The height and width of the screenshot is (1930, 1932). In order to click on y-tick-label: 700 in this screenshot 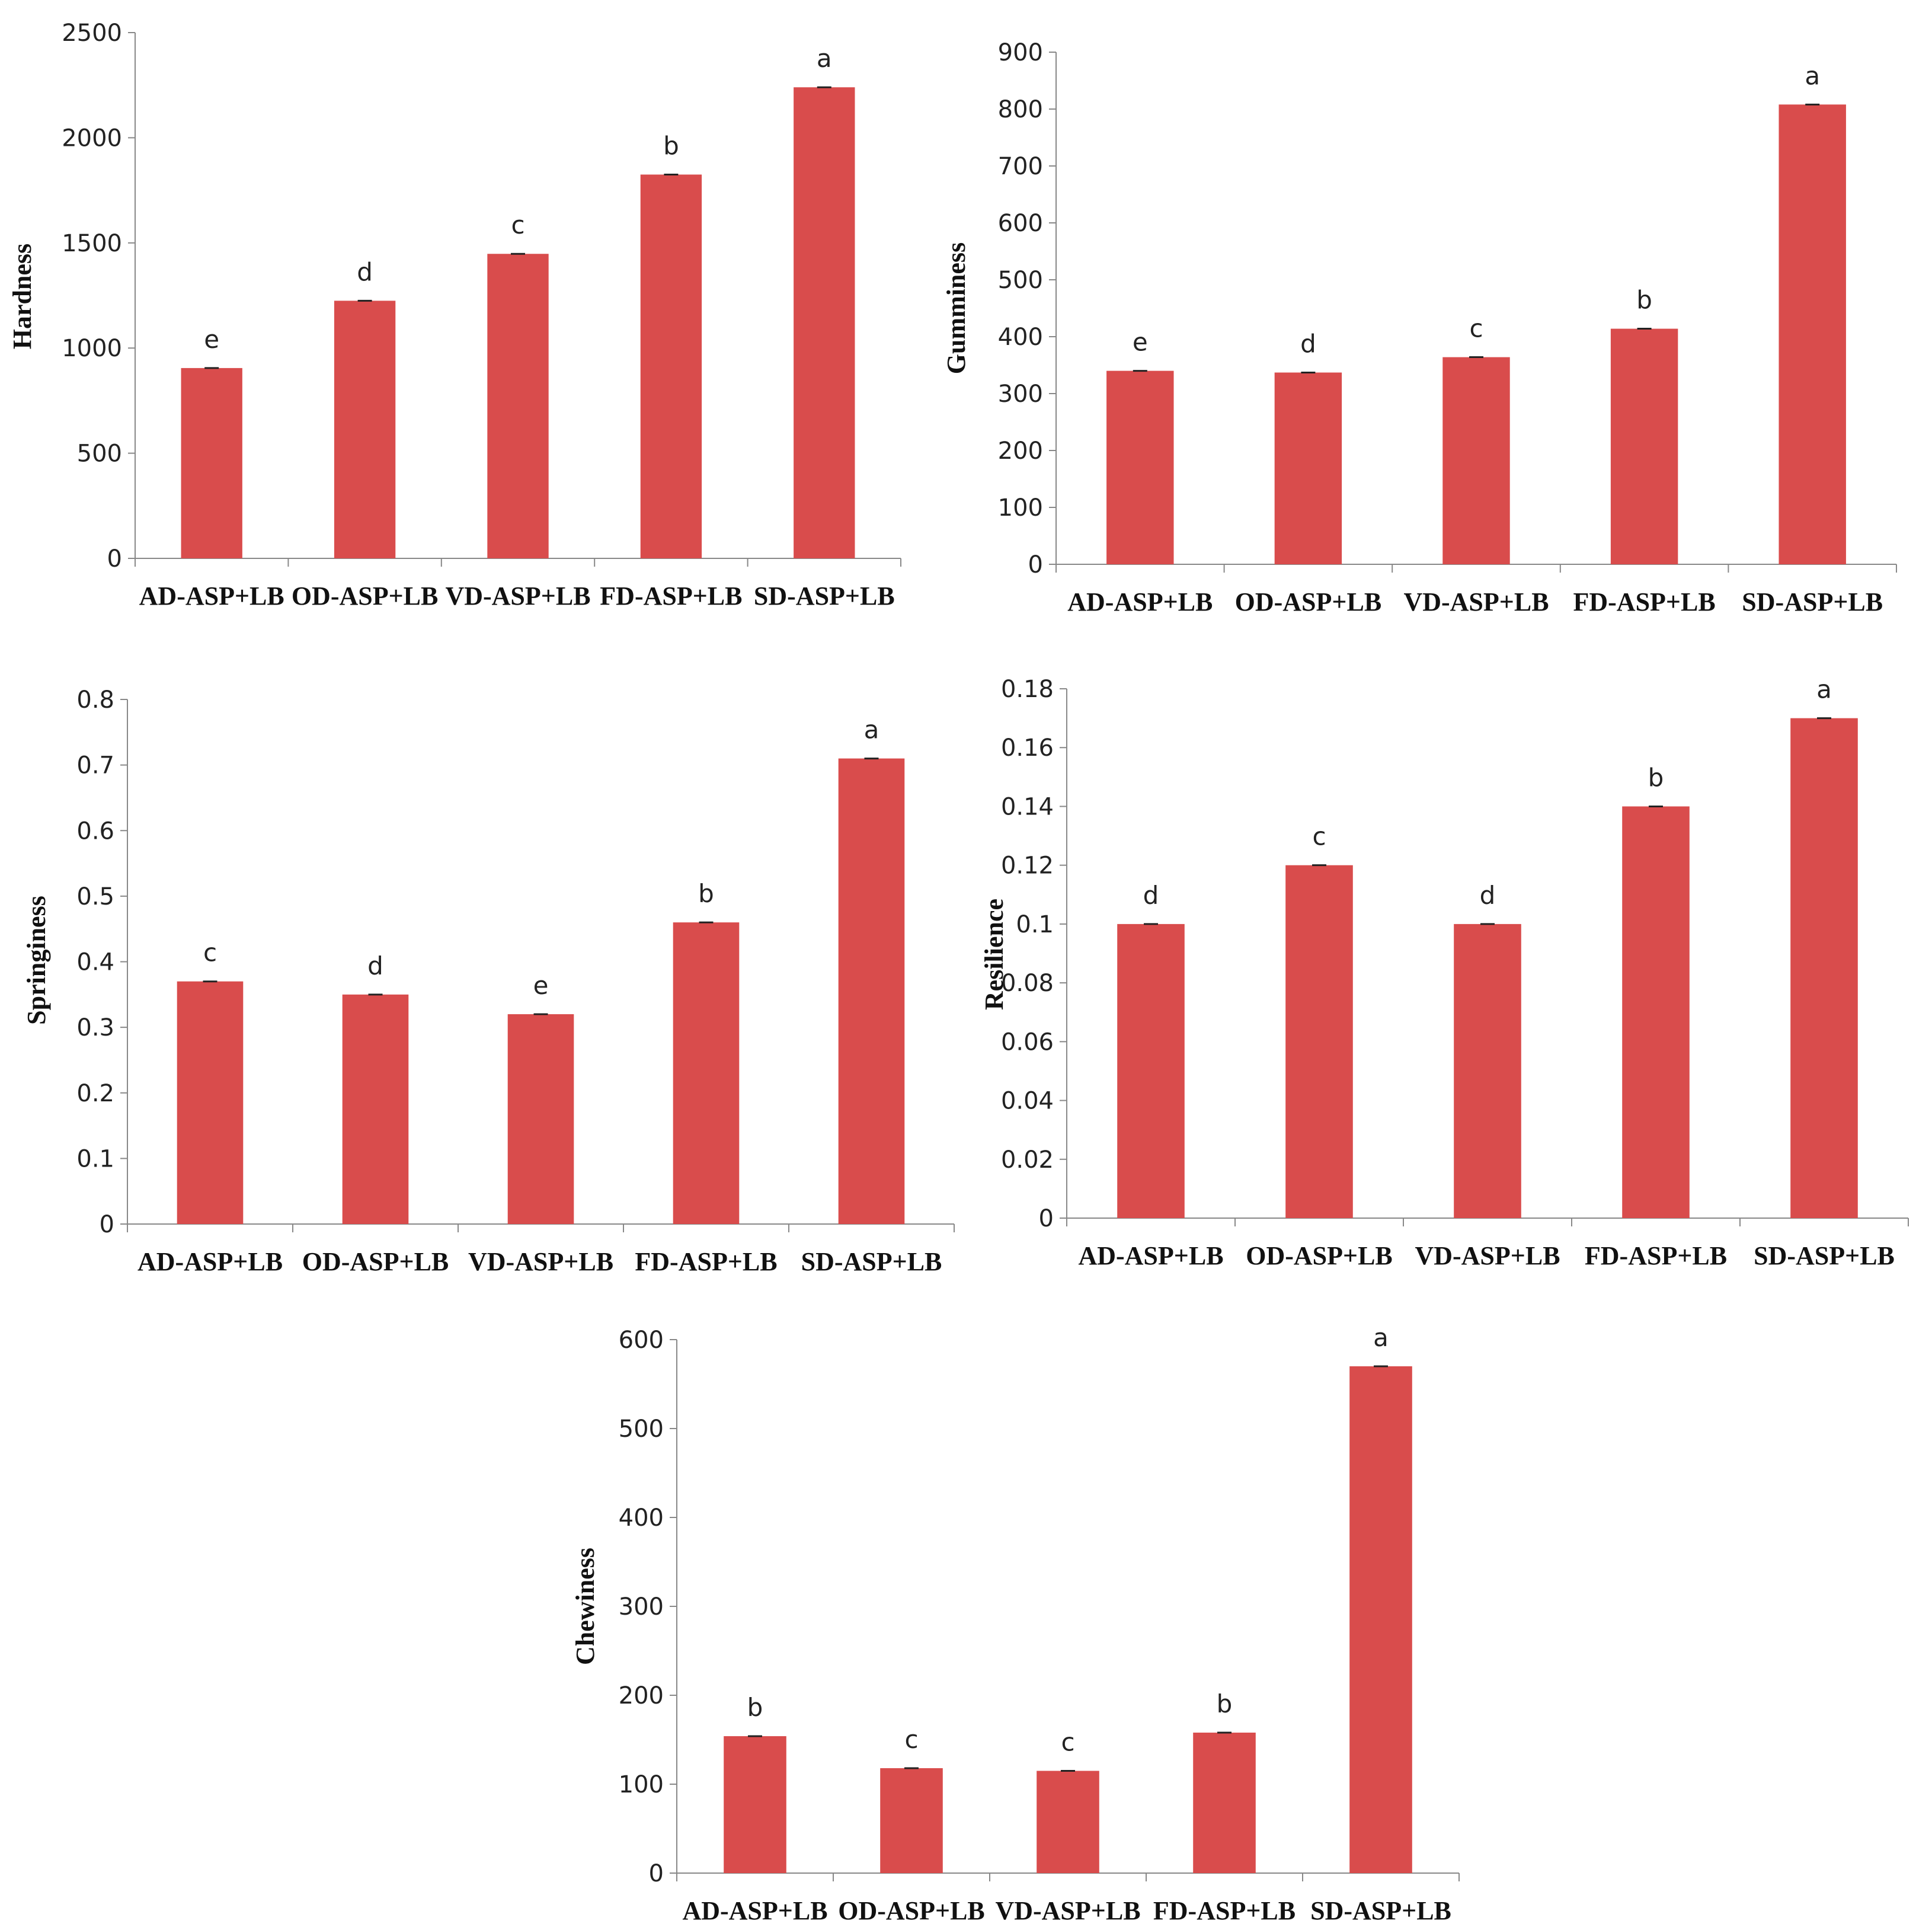, I will do `click(1021, 166)`.